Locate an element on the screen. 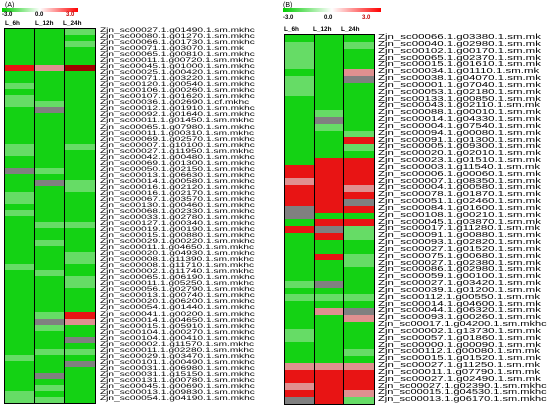 This screenshot has width=550, height=408. gene-label: Zjn_sc00050.1.g02150.1.sm.mkhc is located at coordinates (177, 169).